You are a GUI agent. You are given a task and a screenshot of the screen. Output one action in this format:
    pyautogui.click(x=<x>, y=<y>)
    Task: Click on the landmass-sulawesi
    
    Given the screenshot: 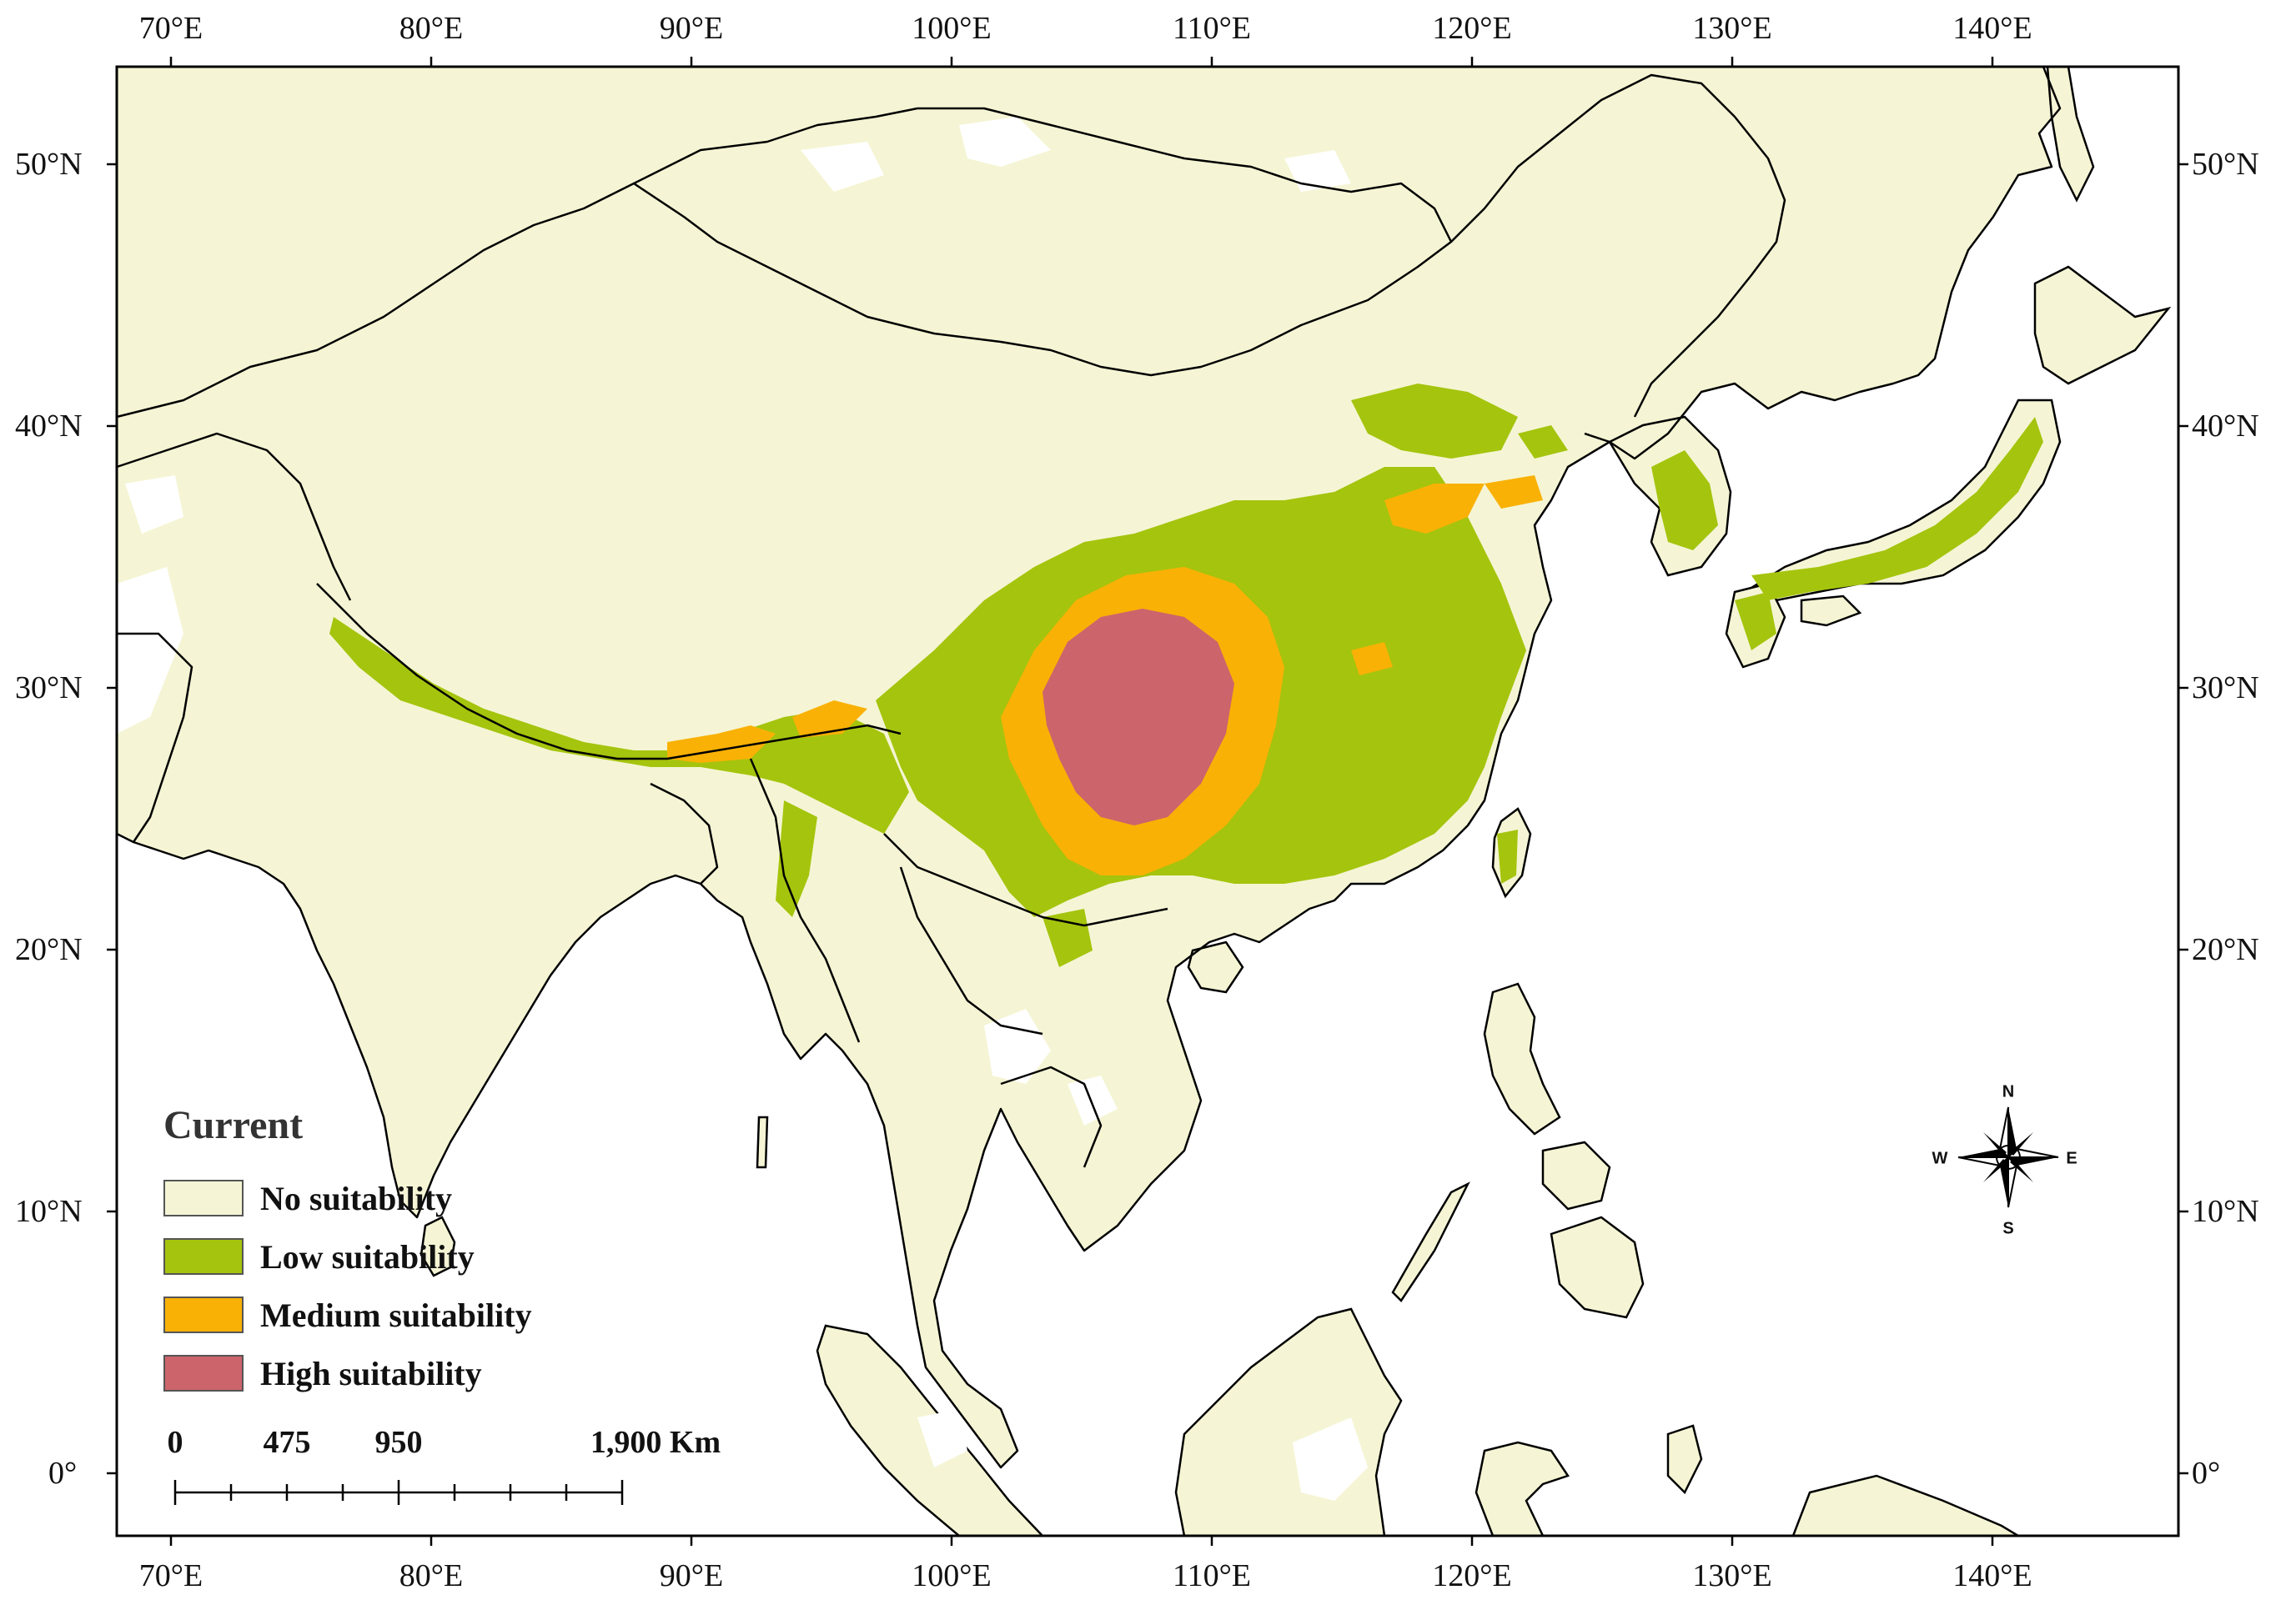 What is the action you would take?
    pyautogui.click(x=1522, y=1489)
    